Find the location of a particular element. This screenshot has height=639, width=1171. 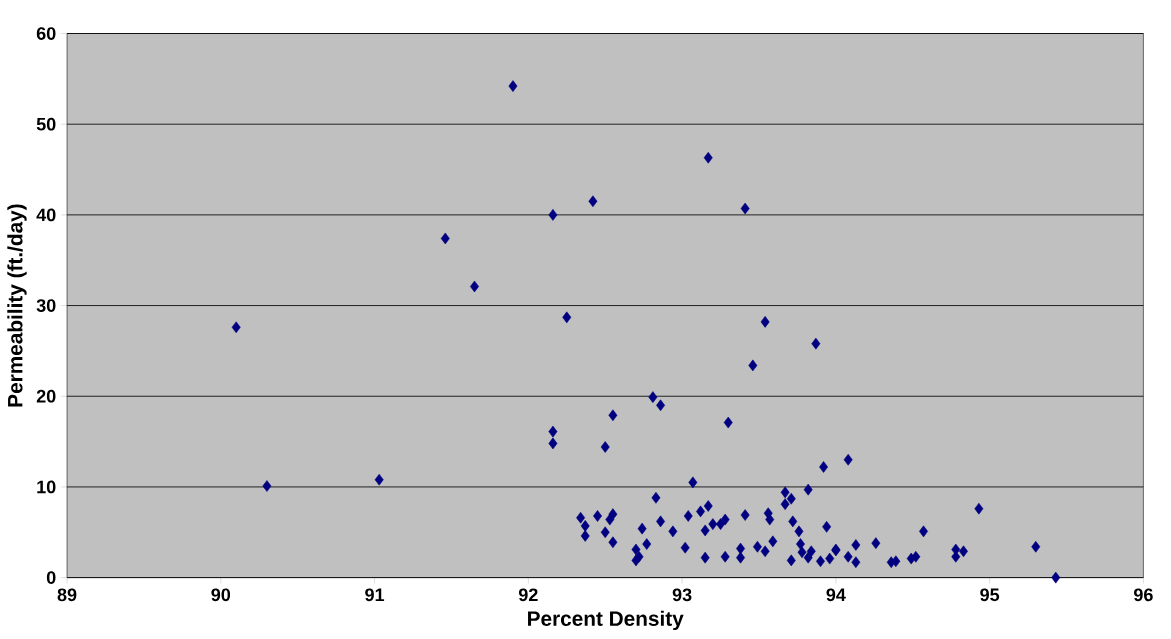

y-axis-title: Permeability (ft./day) is located at coordinates (17, 305).